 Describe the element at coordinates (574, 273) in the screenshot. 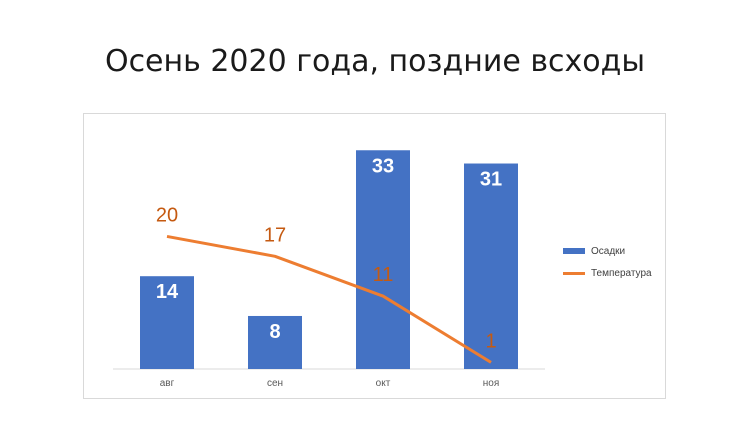

I see `legend-swatch-line` at that location.